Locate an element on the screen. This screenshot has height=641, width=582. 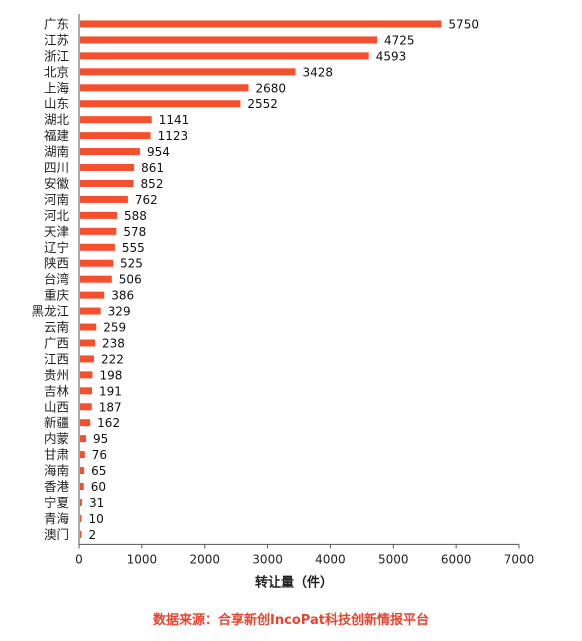
value-label-11: 762 is located at coordinates (146, 200).